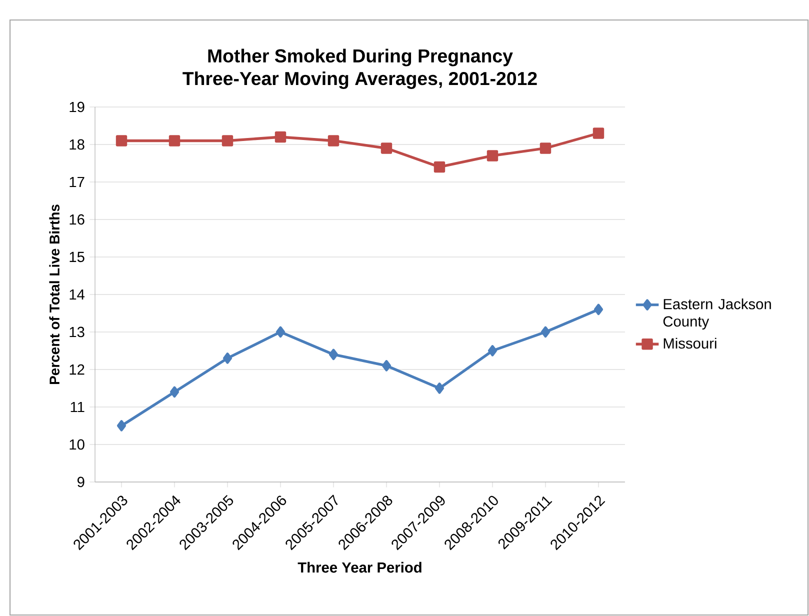  What do you see at coordinates (359, 80) in the screenshot?
I see `chart-subtitle: Three-Year Moving Averages, 2001-2012` at bounding box center [359, 80].